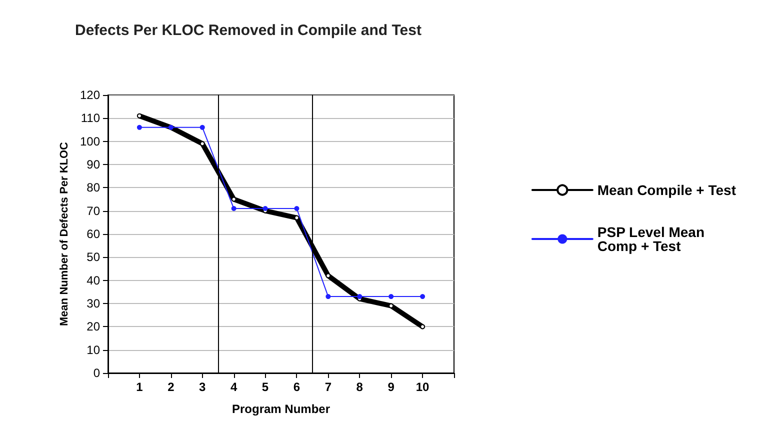 The height and width of the screenshot is (436, 759). Describe the element at coordinates (234, 387) in the screenshot. I see `x-tick-label: 4` at that location.